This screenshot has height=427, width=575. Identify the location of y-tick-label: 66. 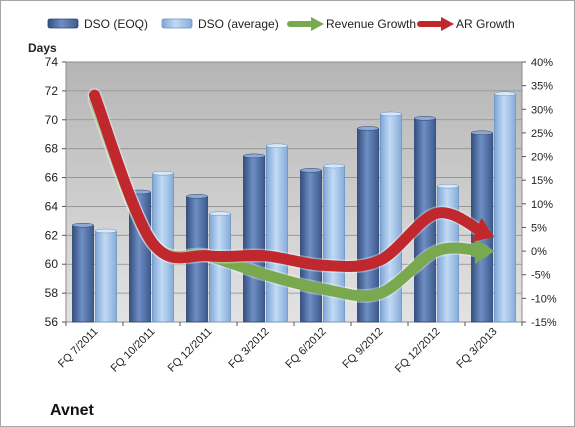
(52, 178).